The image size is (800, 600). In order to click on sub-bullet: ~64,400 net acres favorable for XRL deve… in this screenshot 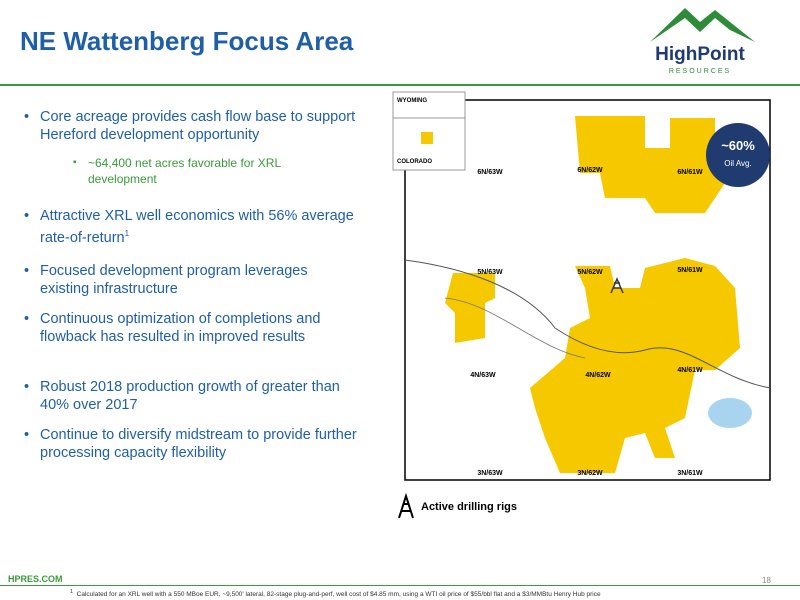, I will do `click(205, 171)`.